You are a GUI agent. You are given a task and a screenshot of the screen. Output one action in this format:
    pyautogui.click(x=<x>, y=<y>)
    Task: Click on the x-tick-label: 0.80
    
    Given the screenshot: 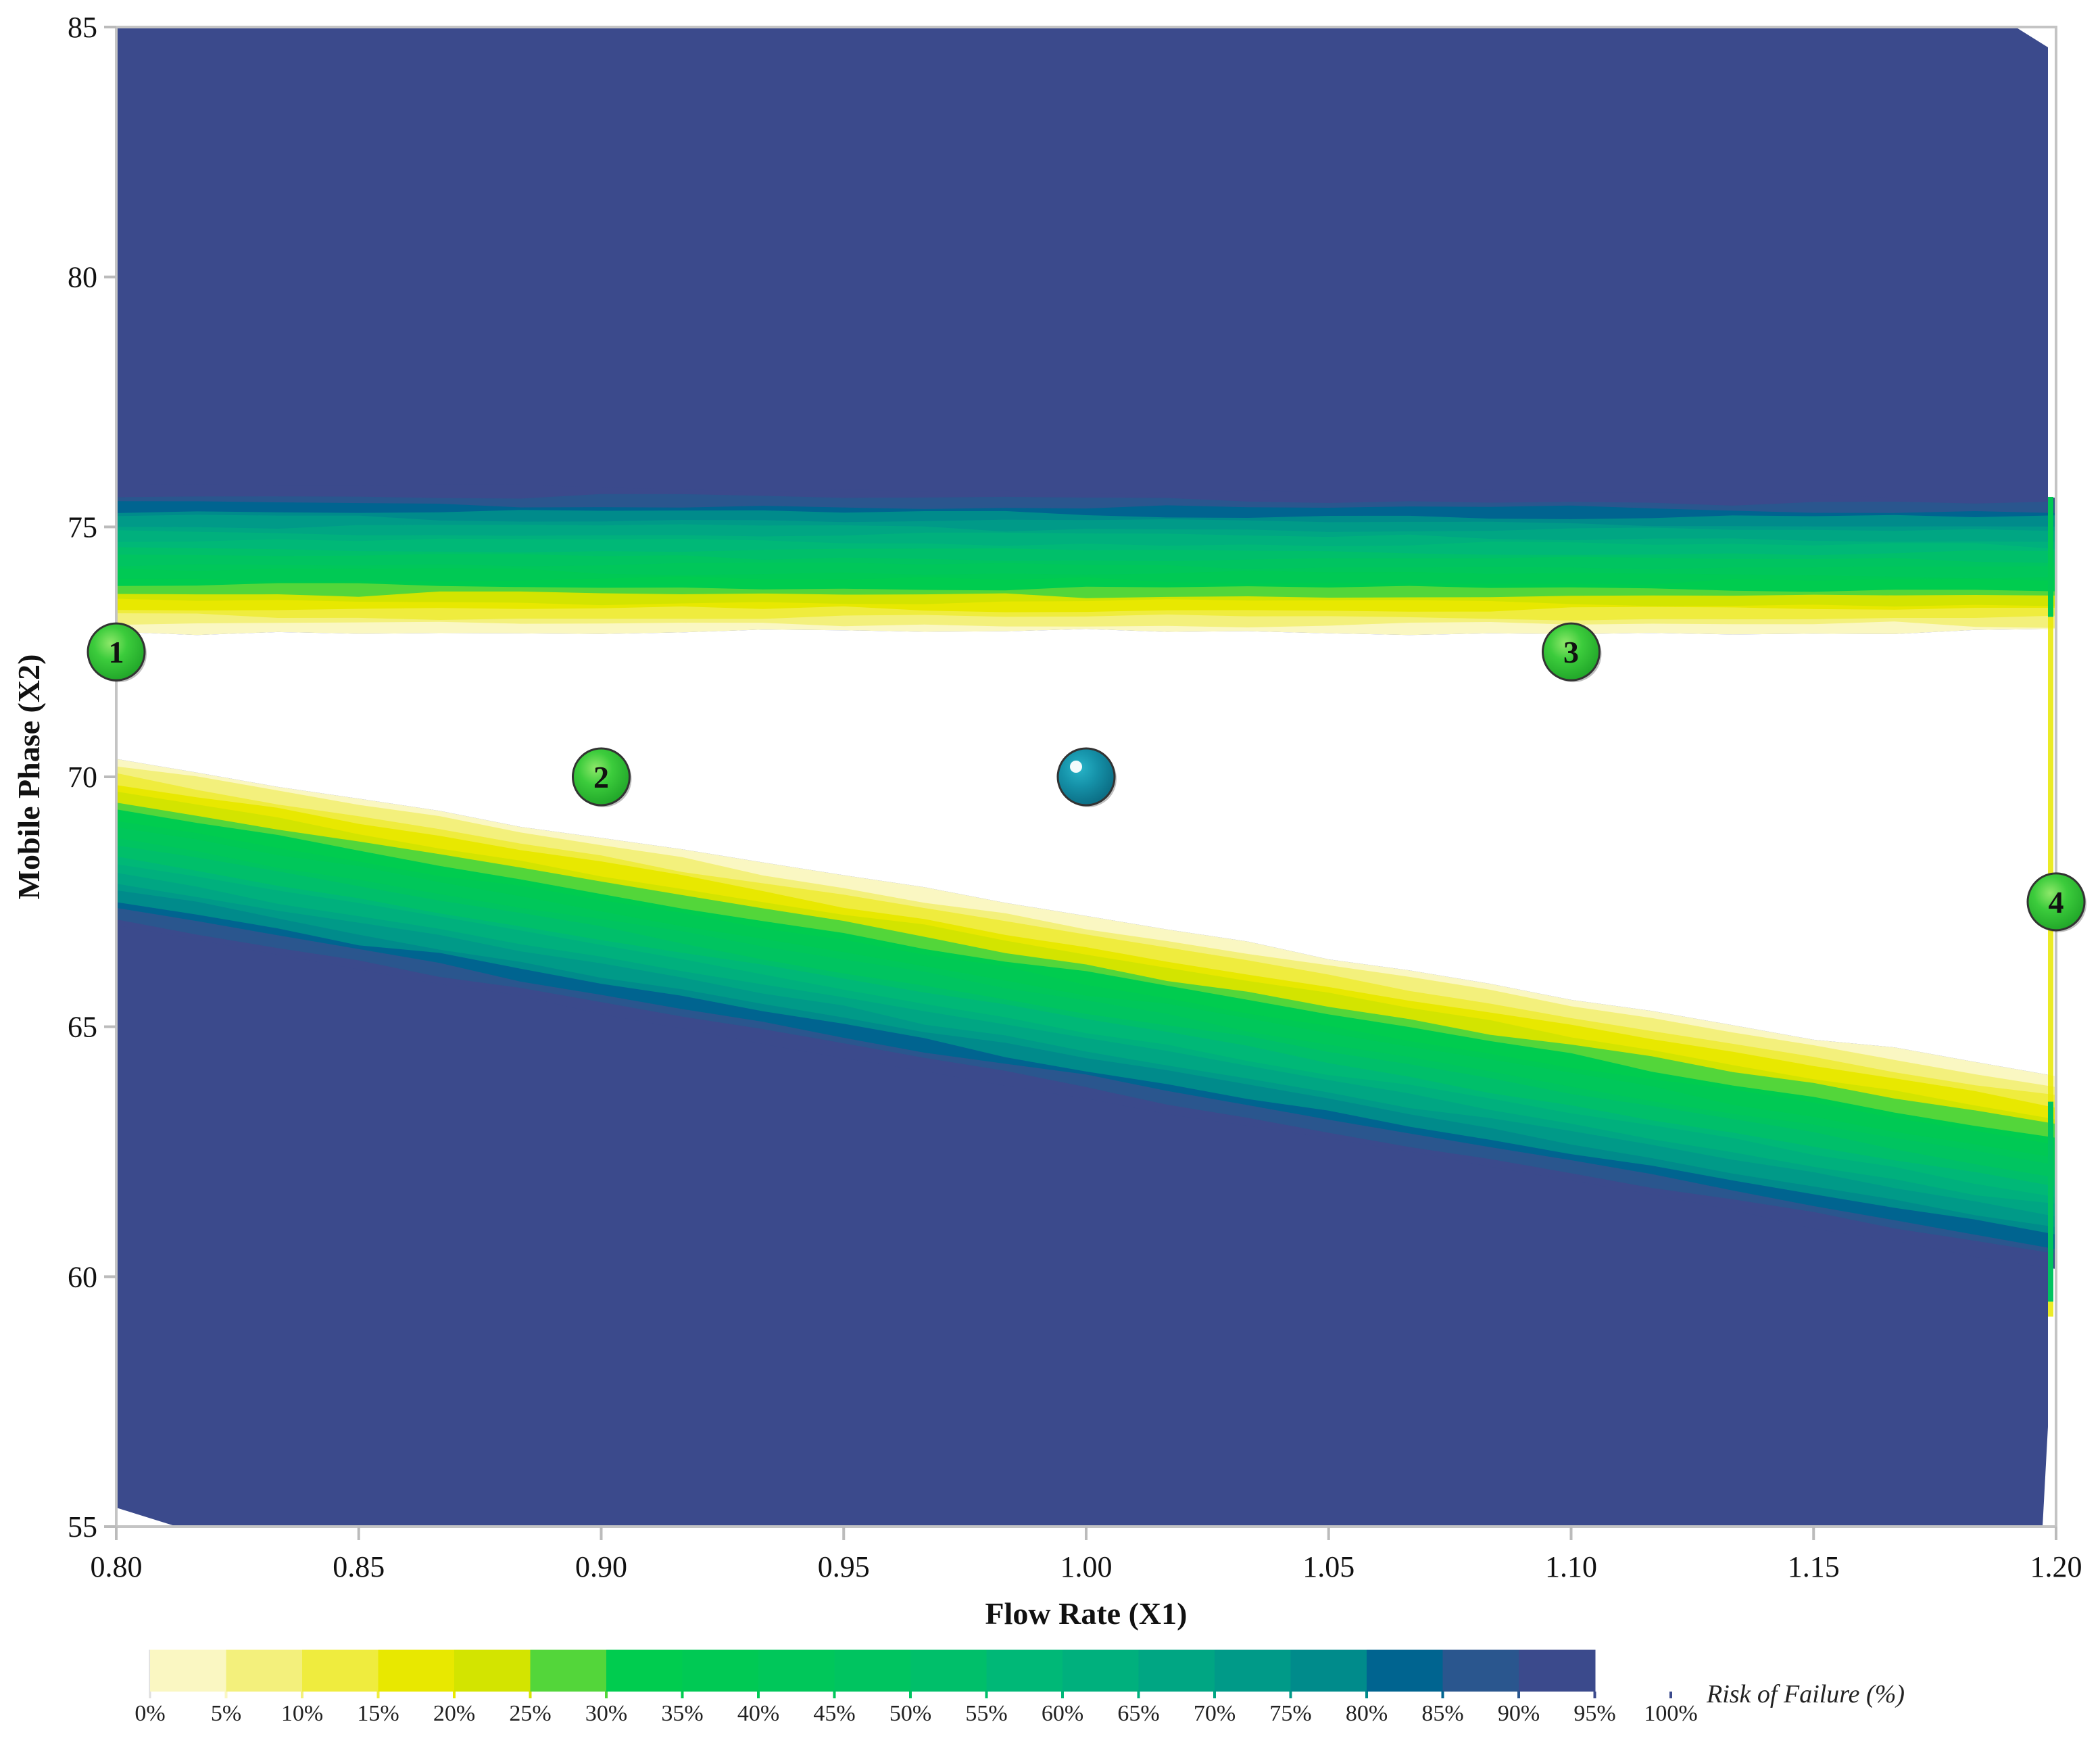 What is the action you would take?
    pyautogui.click(x=117, y=1567)
    